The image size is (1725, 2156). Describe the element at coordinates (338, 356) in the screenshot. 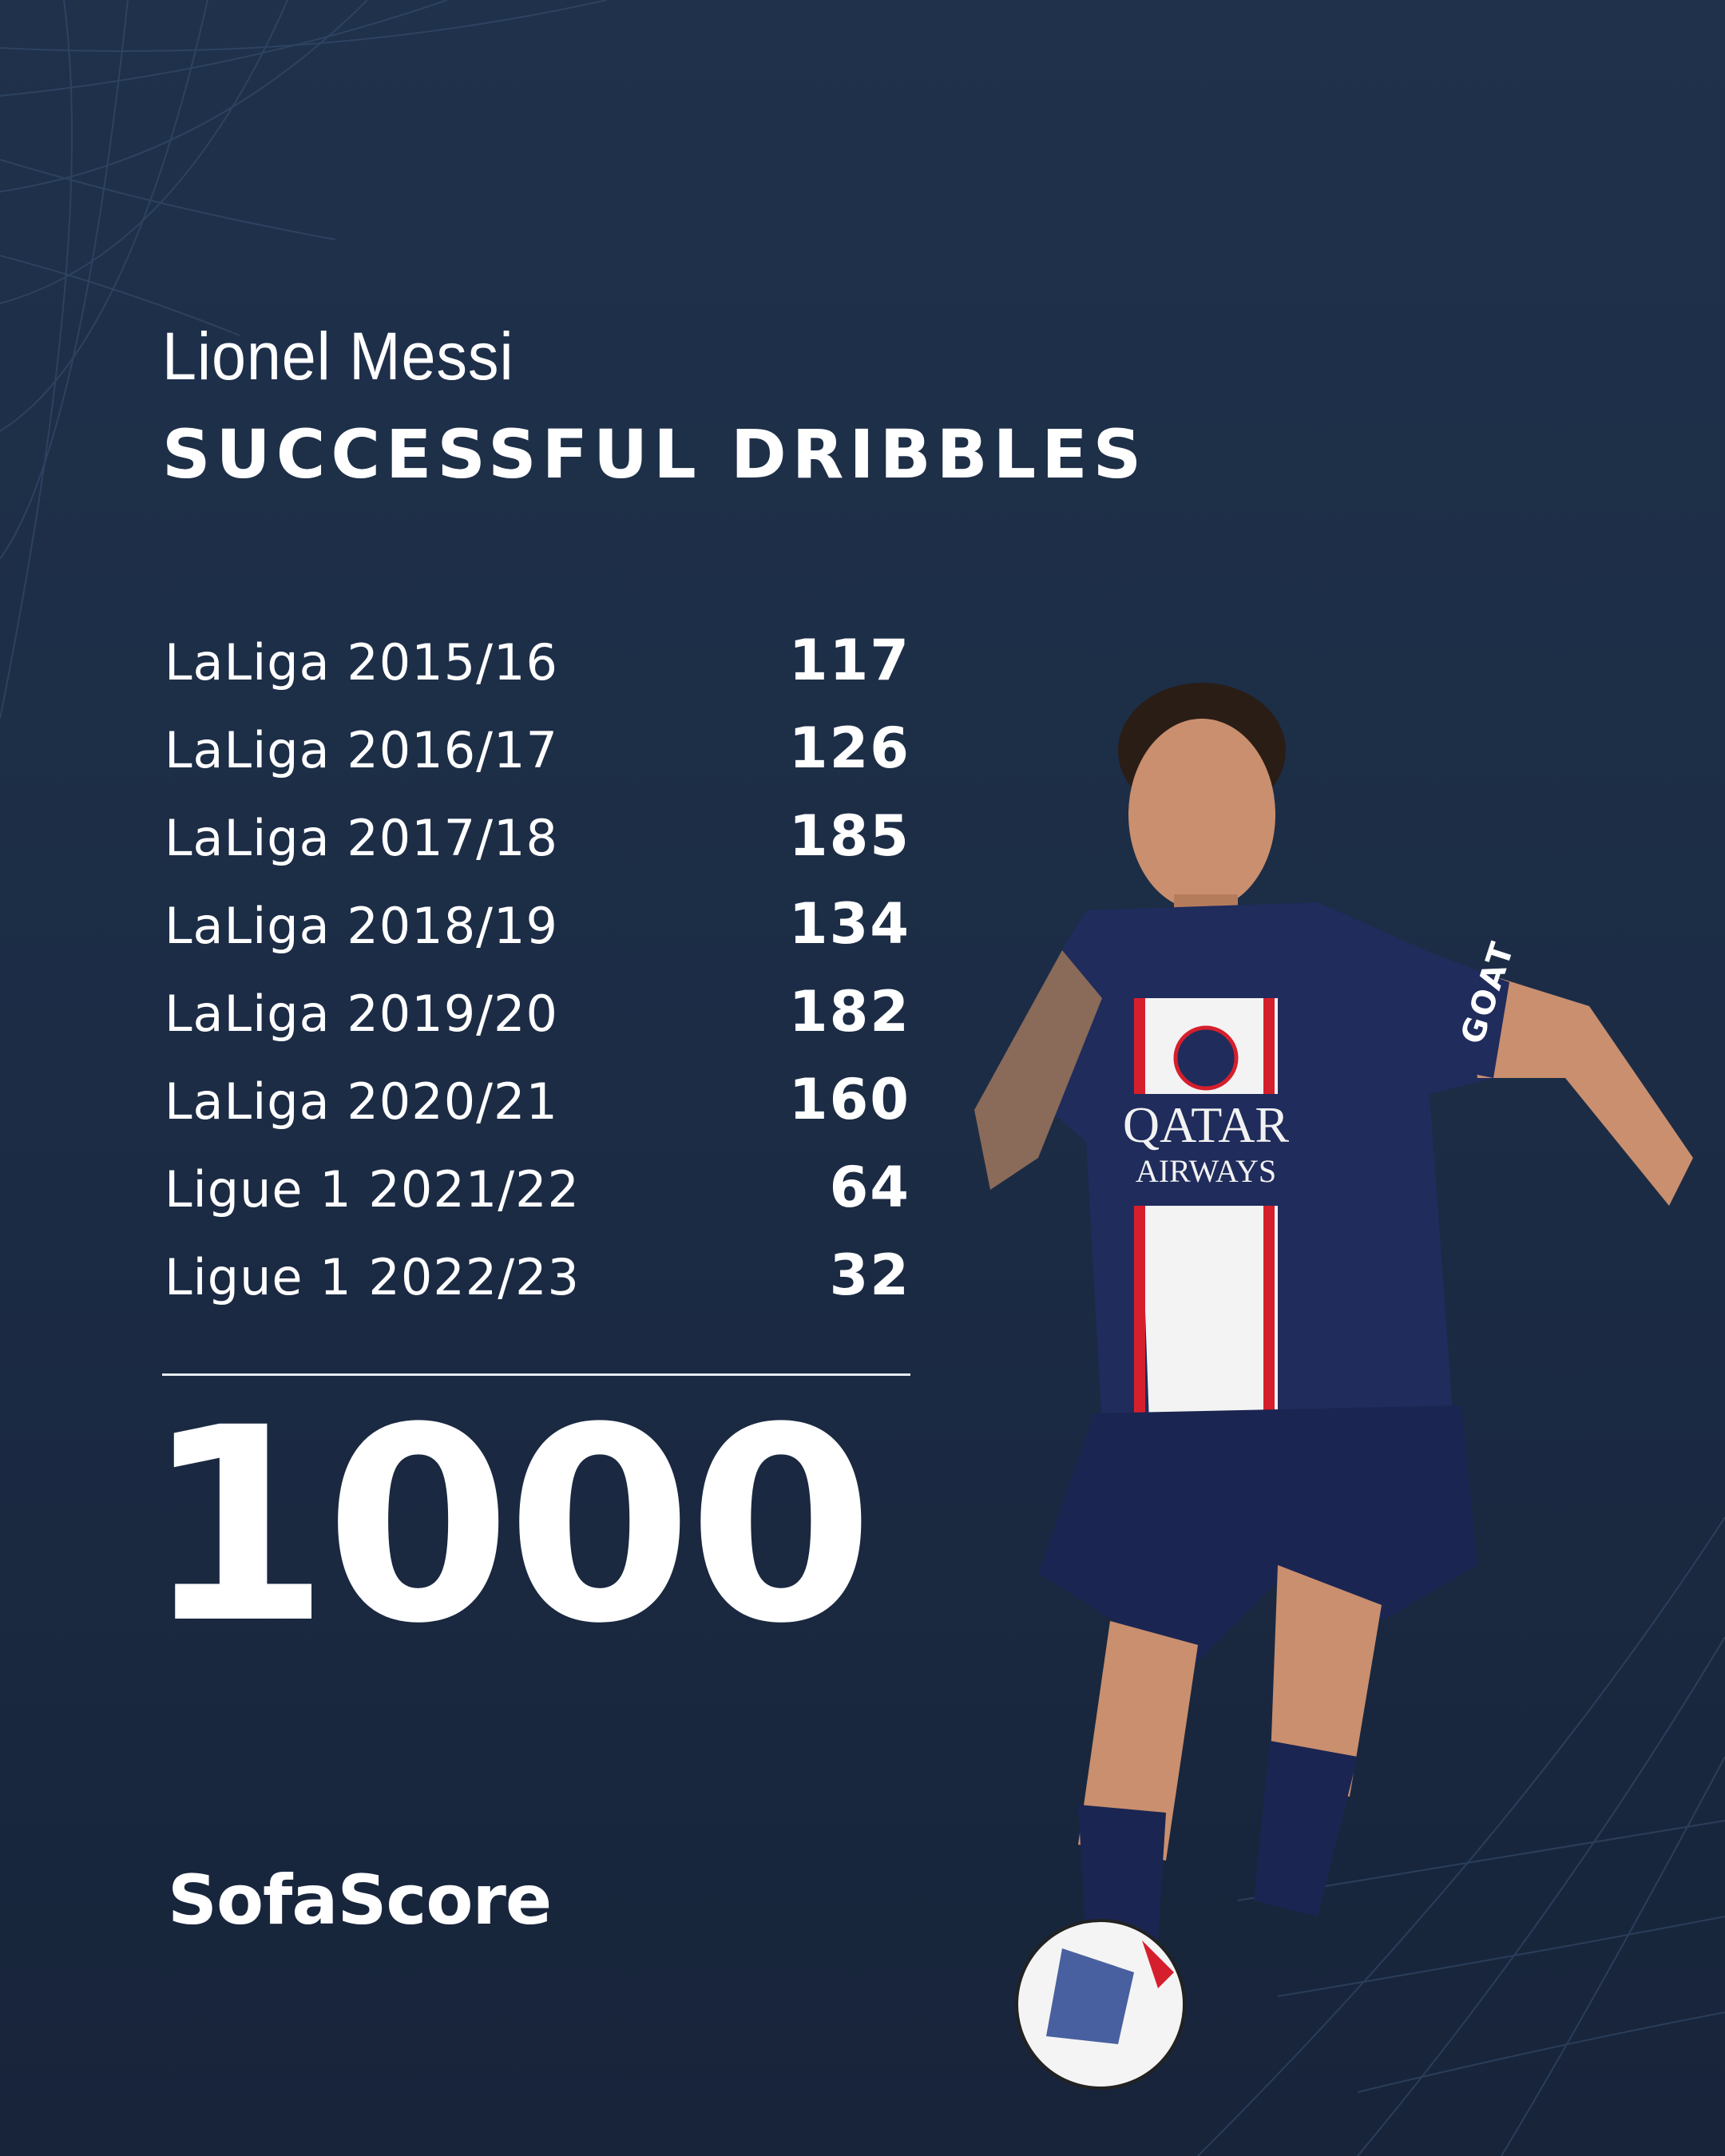

I see `player-name: Lionel Messi` at that location.